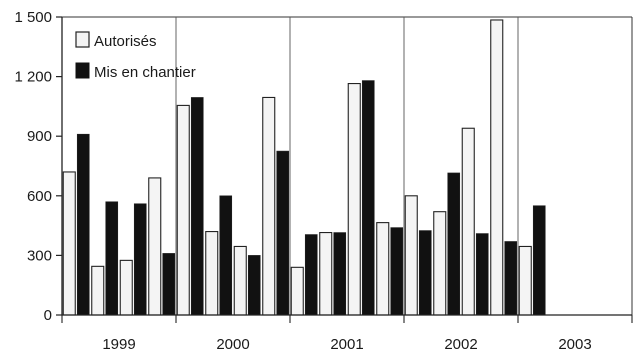 Image resolution: width=633 pixels, height=356 pixels. What do you see at coordinates (135, 56) in the screenshot?
I see `legend: Autorisés Mis en chantier` at bounding box center [135, 56].